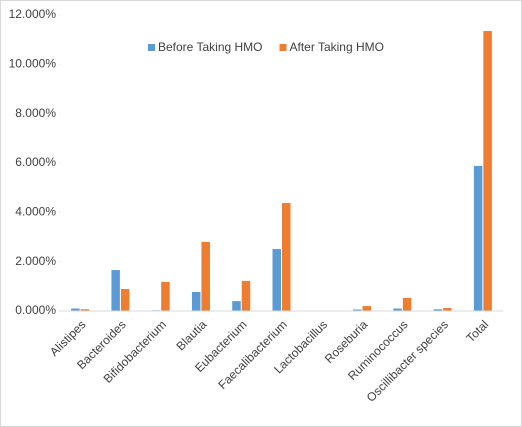 The width and height of the screenshot is (522, 427). Describe the element at coordinates (337, 47) in the screenshot. I see `legend-label: After Taking HMO` at that location.